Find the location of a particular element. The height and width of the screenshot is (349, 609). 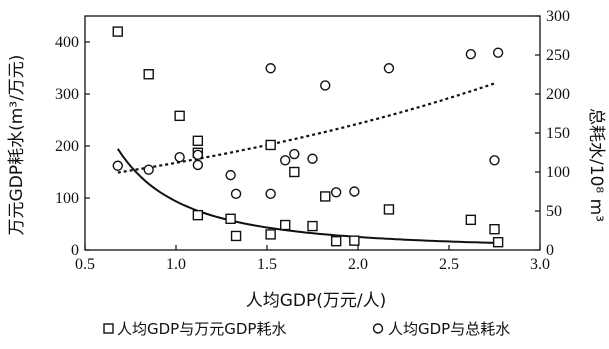

x-tick-label: 1.0 is located at coordinates (176, 264).